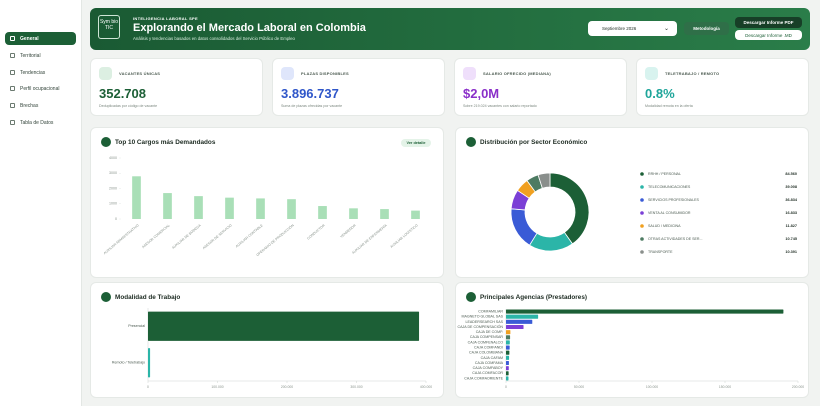 This screenshot has width=820, height=406. What do you see at coordinates (29, 105) in the screenshot?
I see `nav-label: Brechas` at bounding box center [29, 105].